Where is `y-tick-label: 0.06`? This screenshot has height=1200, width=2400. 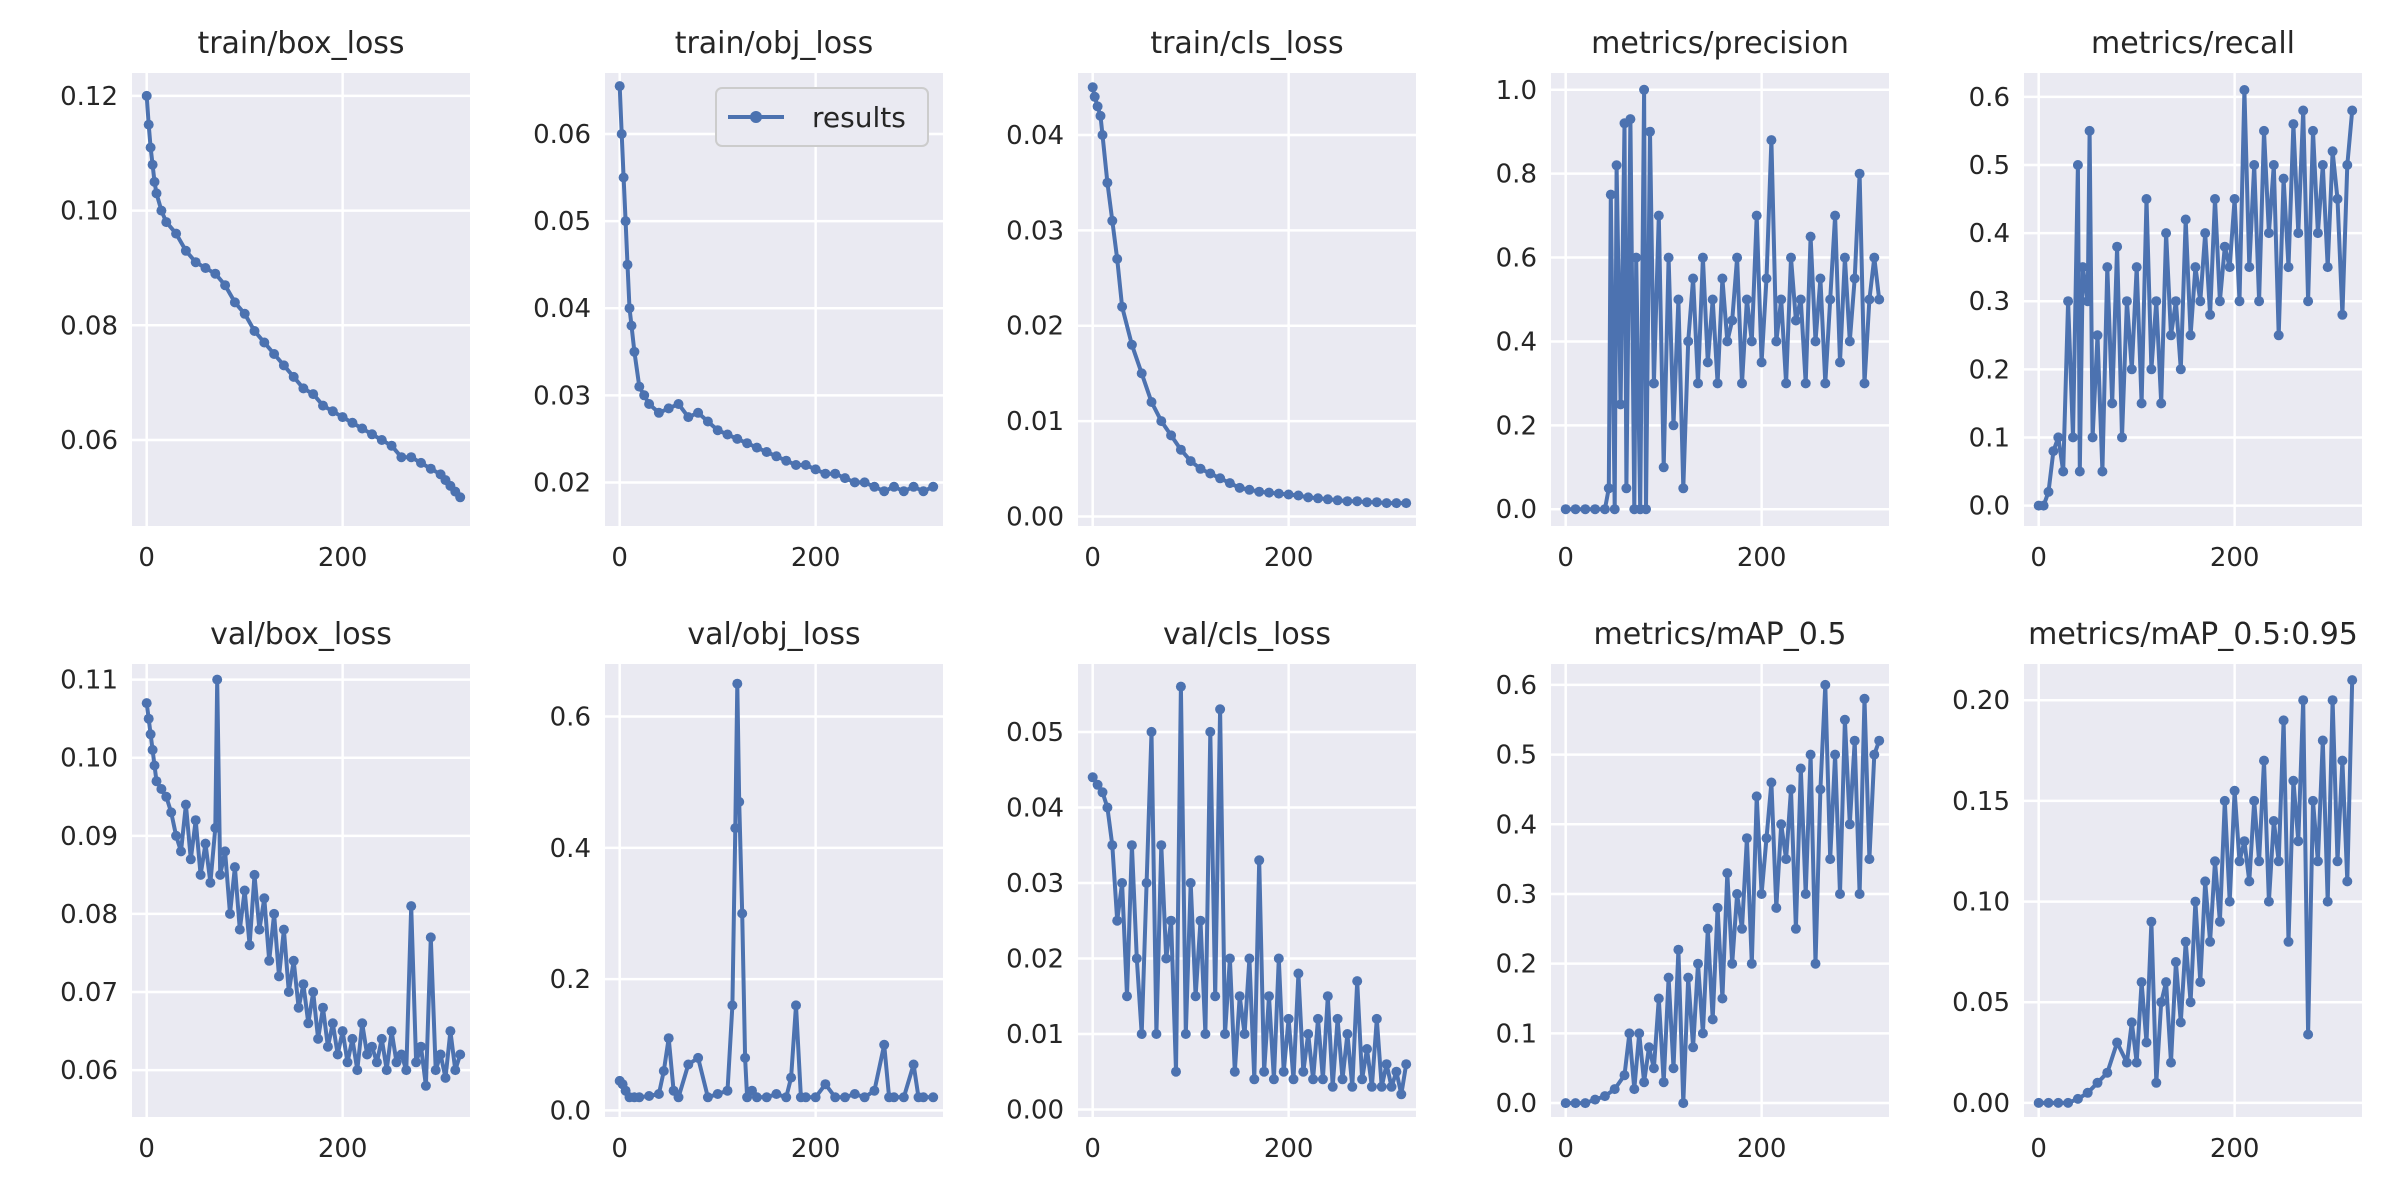
y-tick-label: 0.06 is located at coordinates (89, 1071).